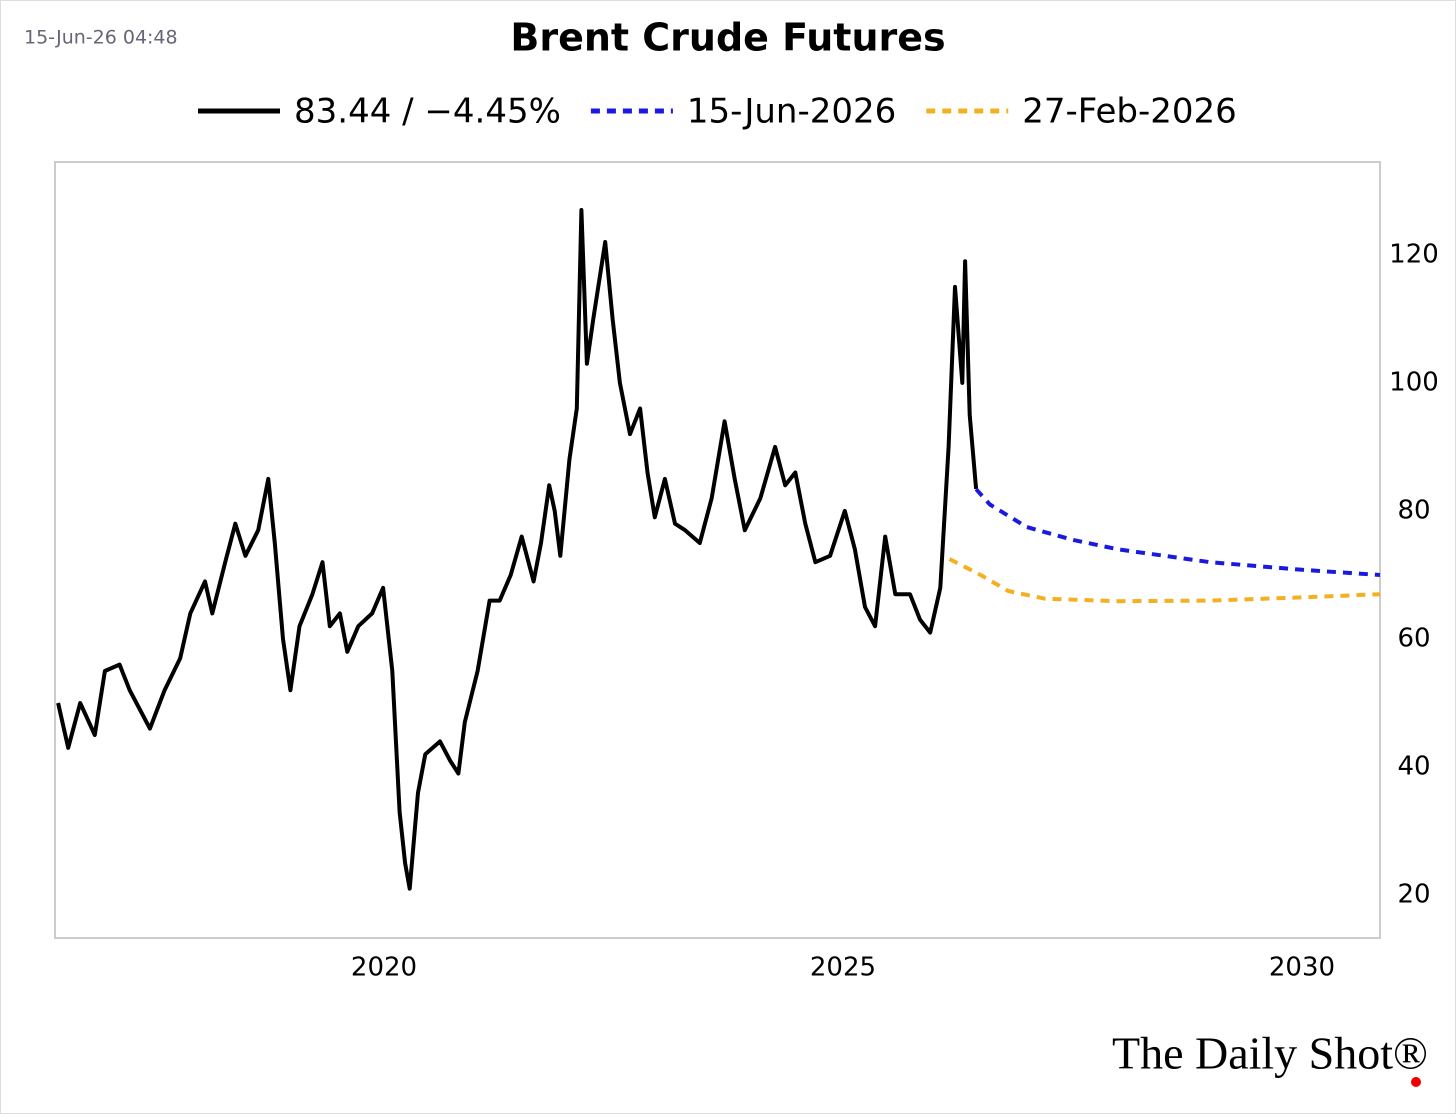 Image resolution: width=1456 pixels, height=1118 pixels. Describe the element at coordinates (1270, 1053) in the screenshot. I see `watermark: The Daily Shot®` at that location.